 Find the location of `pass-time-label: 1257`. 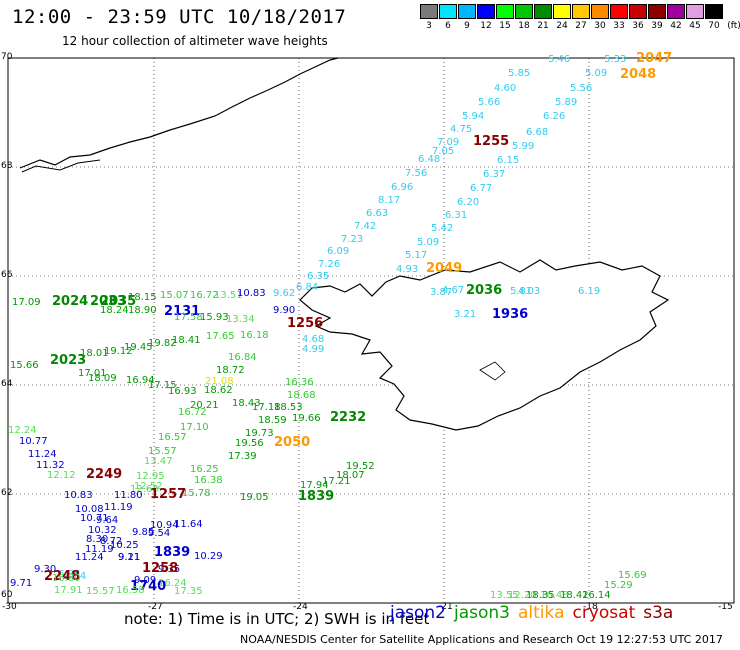

pass-time-label: 1257 is located at coordinates (168, 494).